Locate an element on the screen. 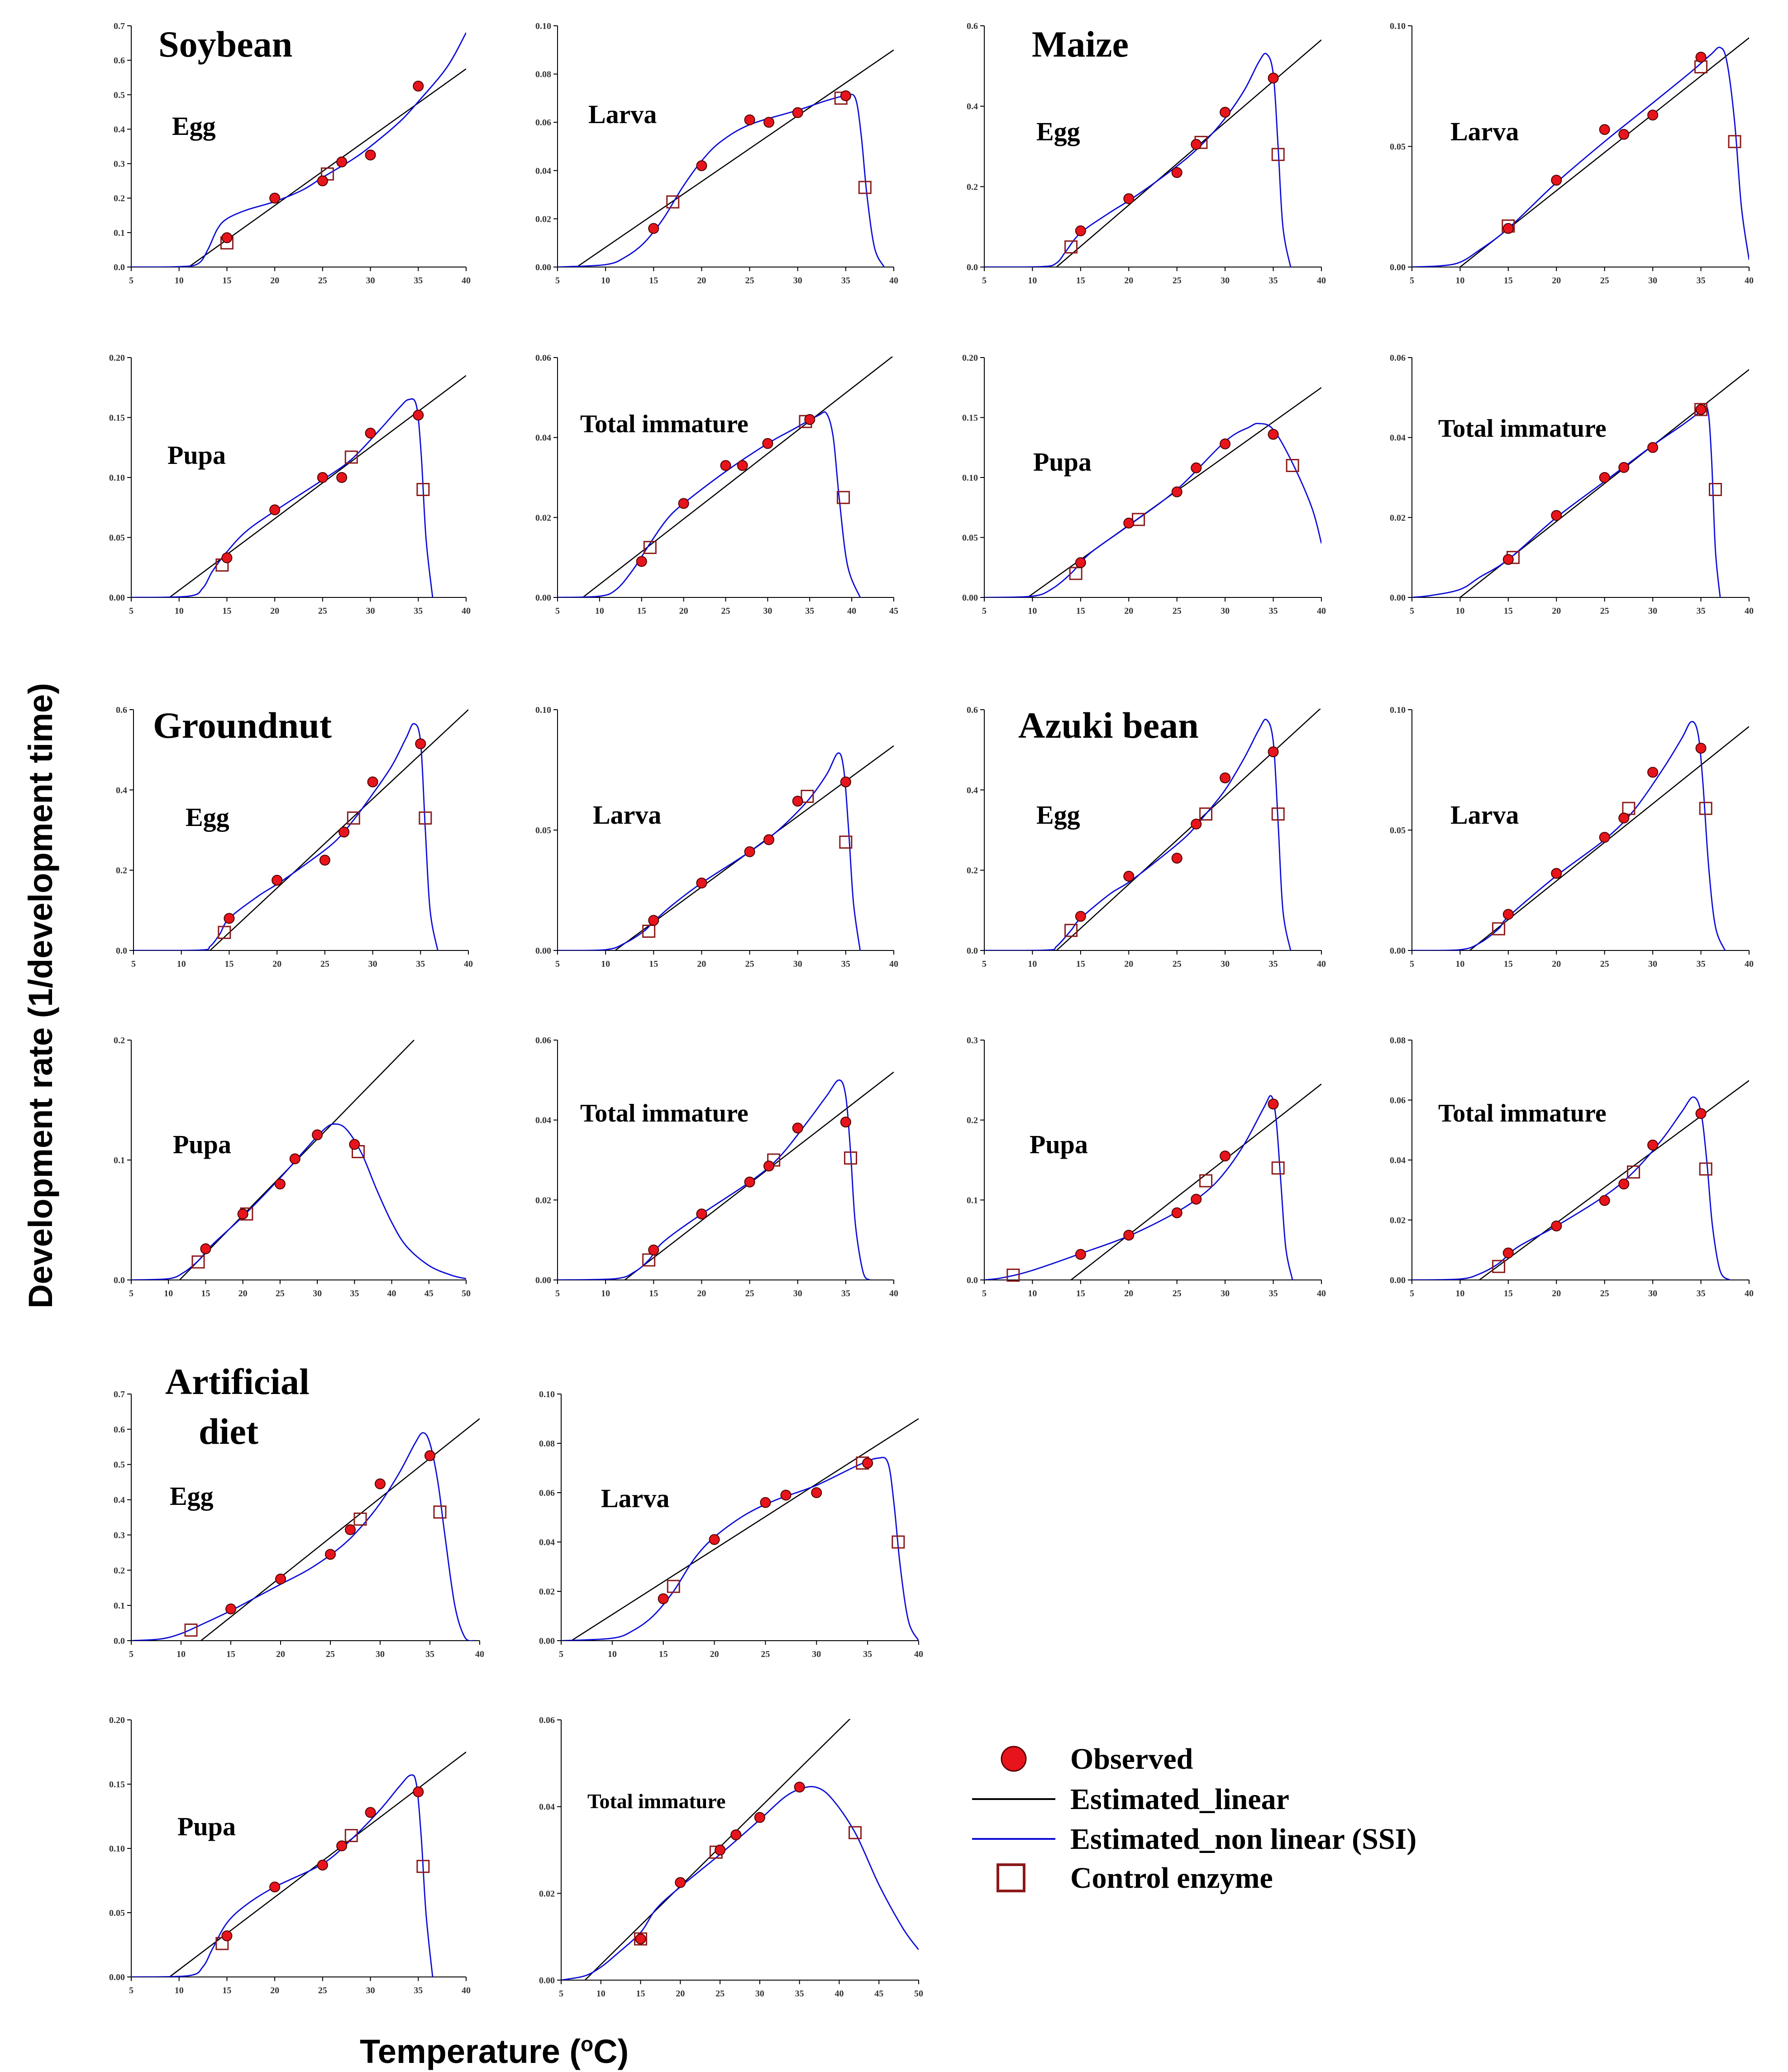 The image size is (1788, 2072). x-axis-title: Temperature (oC) is located at coordinates (494, 2051).